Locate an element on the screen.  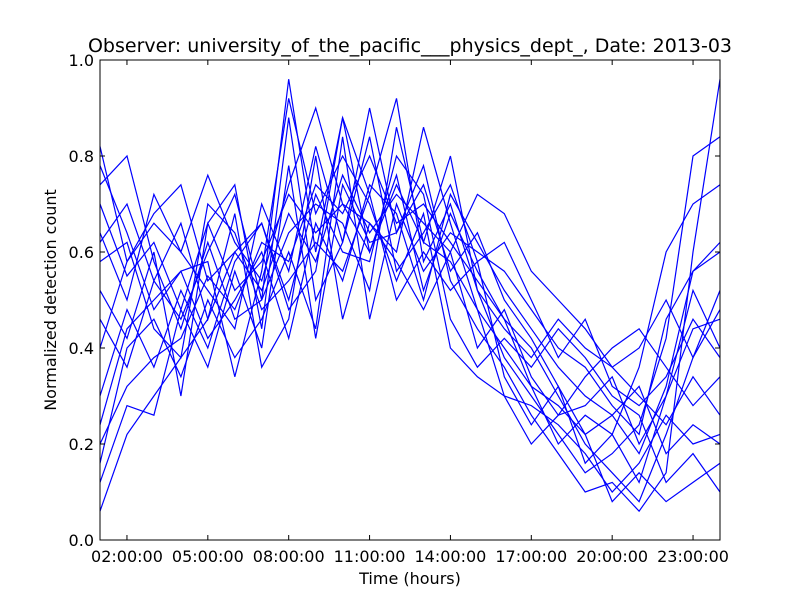
x-tick-label-4: 11:00:00 is located at coordinates (370, 556).